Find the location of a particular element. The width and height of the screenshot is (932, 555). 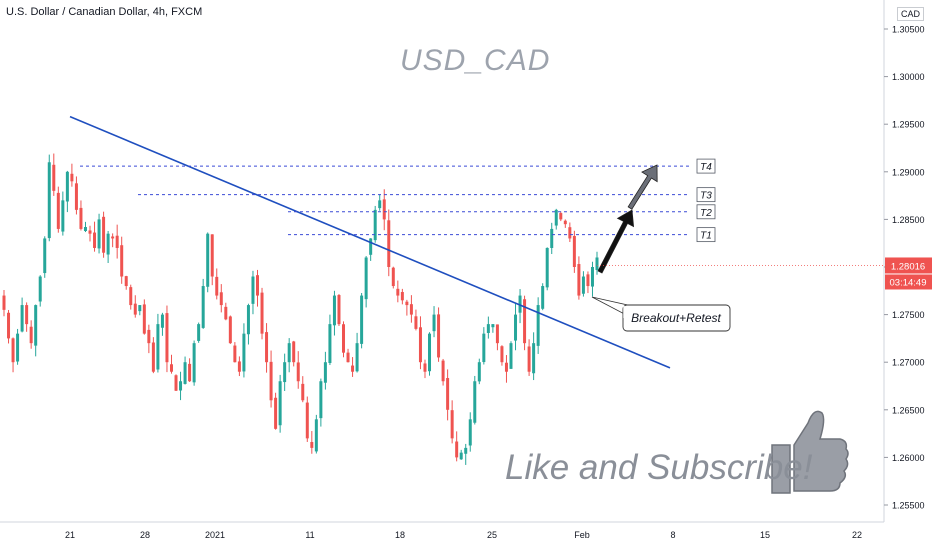

price-tick-label: 1.25500 is located at coordinates (908, 506).